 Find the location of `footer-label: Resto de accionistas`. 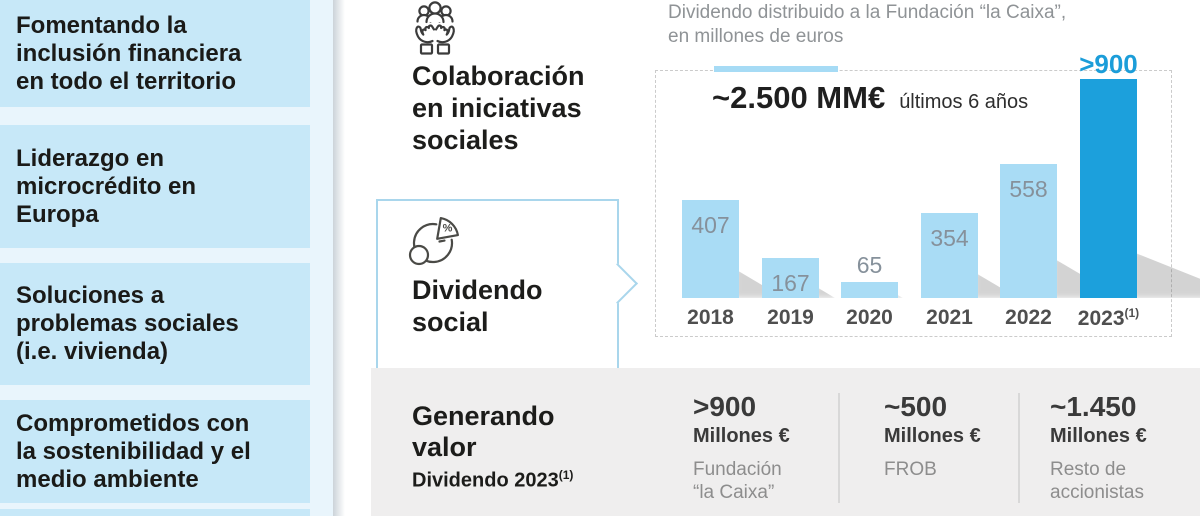

footer-label: Resto de accionistas is located at coordinates (1097, 481).